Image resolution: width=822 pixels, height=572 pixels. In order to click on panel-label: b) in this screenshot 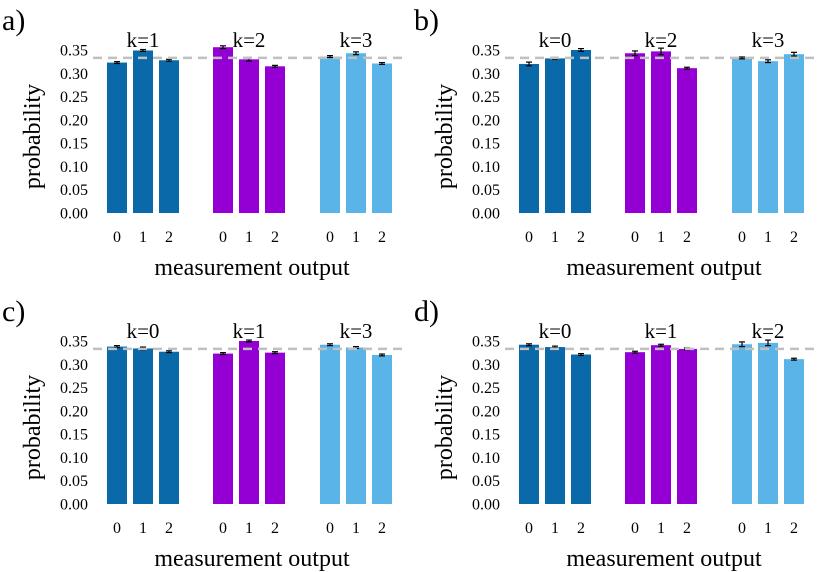, I will do `click(426, 20)`.